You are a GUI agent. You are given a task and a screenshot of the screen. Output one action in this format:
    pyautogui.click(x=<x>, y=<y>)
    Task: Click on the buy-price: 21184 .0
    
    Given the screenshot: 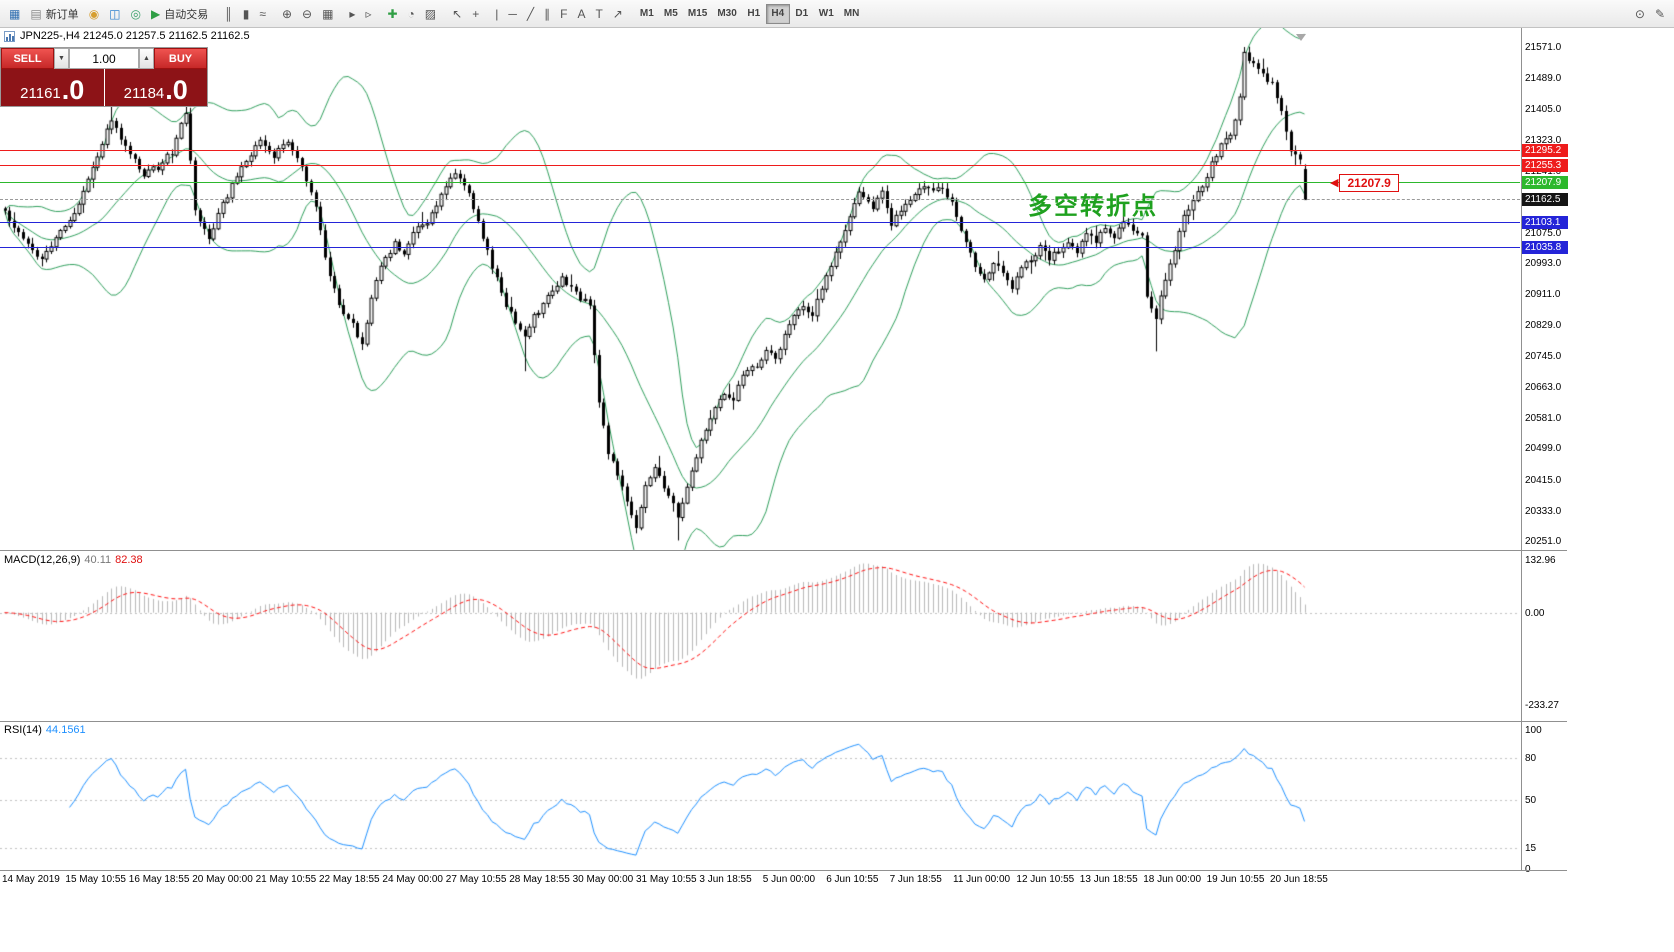 What is the action you would take?
    pyautogui.click(x=155, y=87)
    